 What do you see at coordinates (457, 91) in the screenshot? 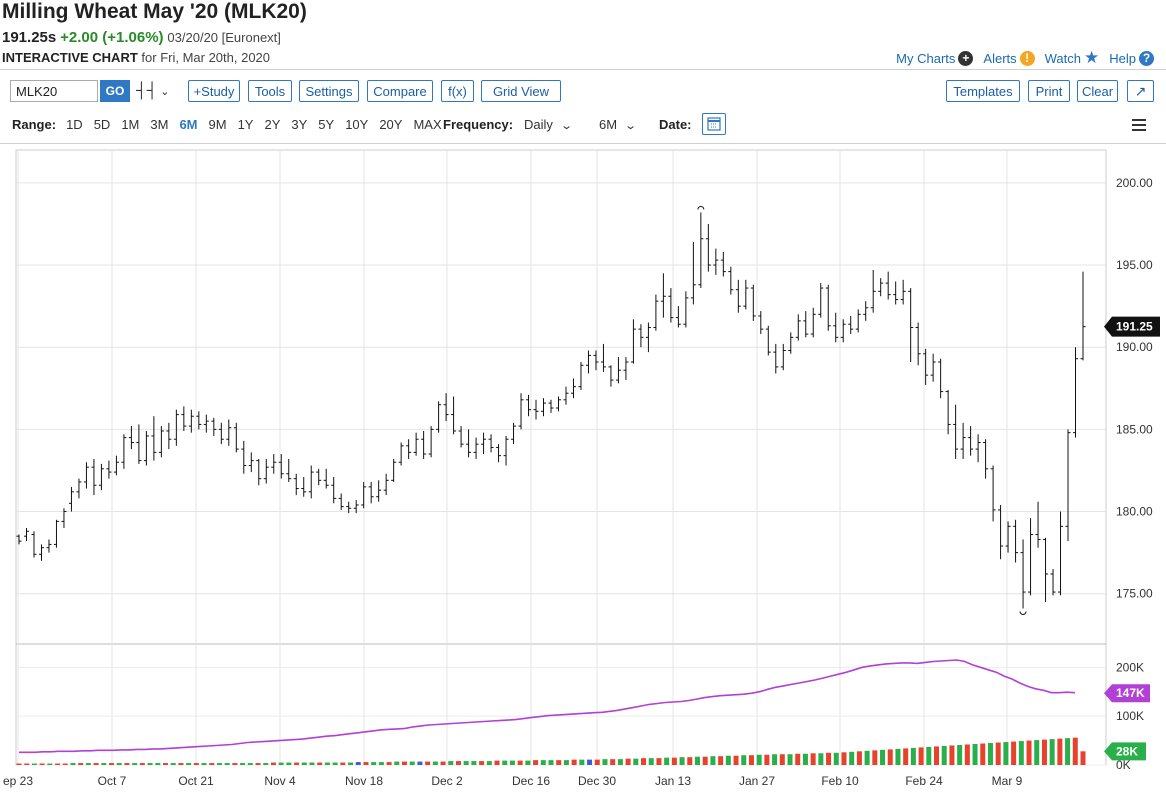
I see `function-button: f(x)` at bounding box center [457, 91].